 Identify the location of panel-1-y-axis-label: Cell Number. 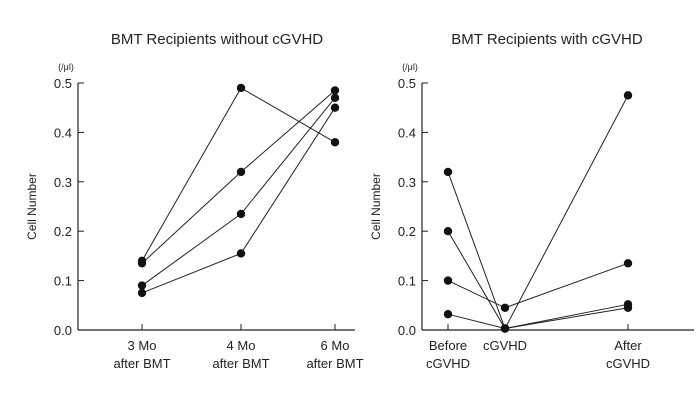
(32, 206).